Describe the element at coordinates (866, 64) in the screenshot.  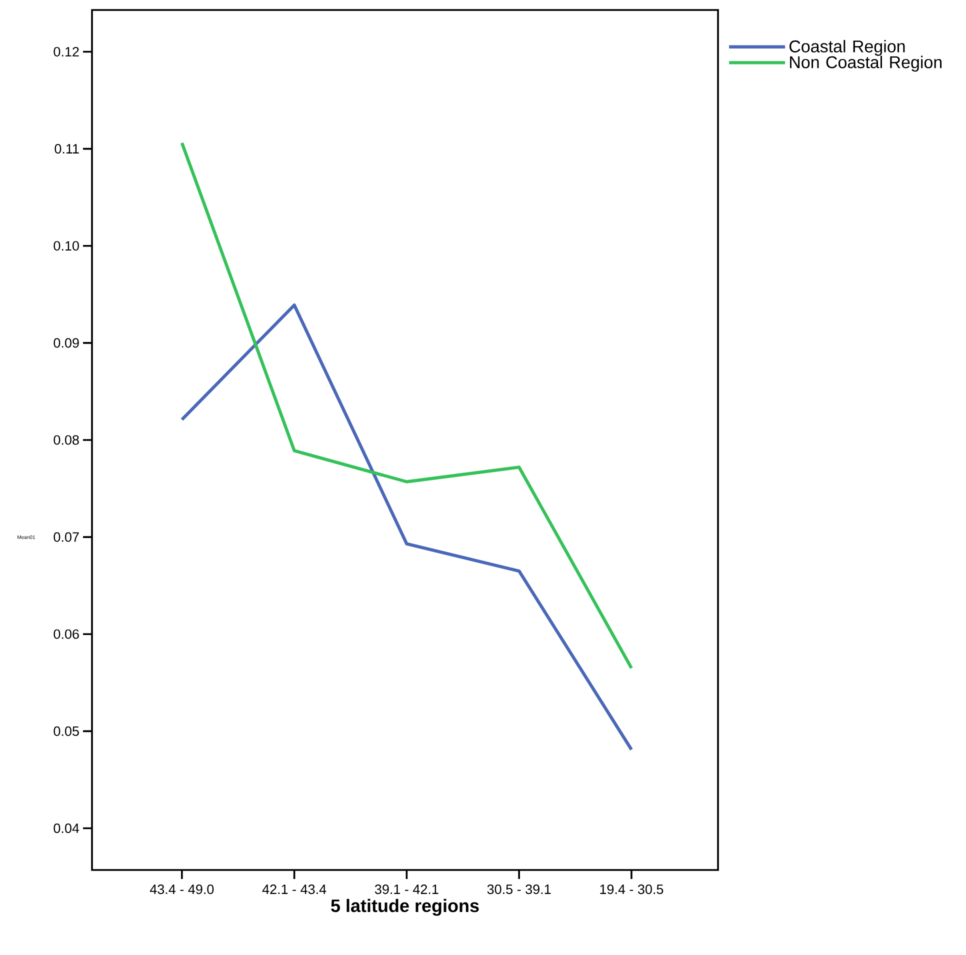
I see `legend-label: Non Coastal Region` at that location.